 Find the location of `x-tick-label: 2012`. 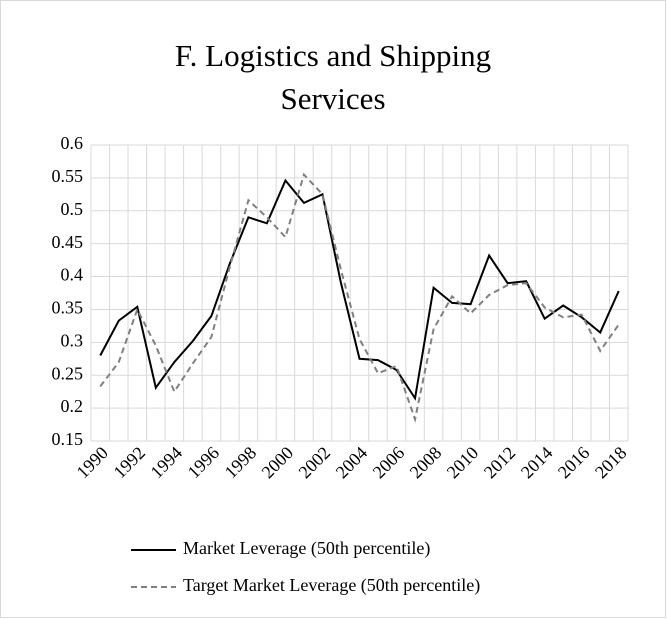

x-tick-label: 2012 is located at coordinates (500, 463).